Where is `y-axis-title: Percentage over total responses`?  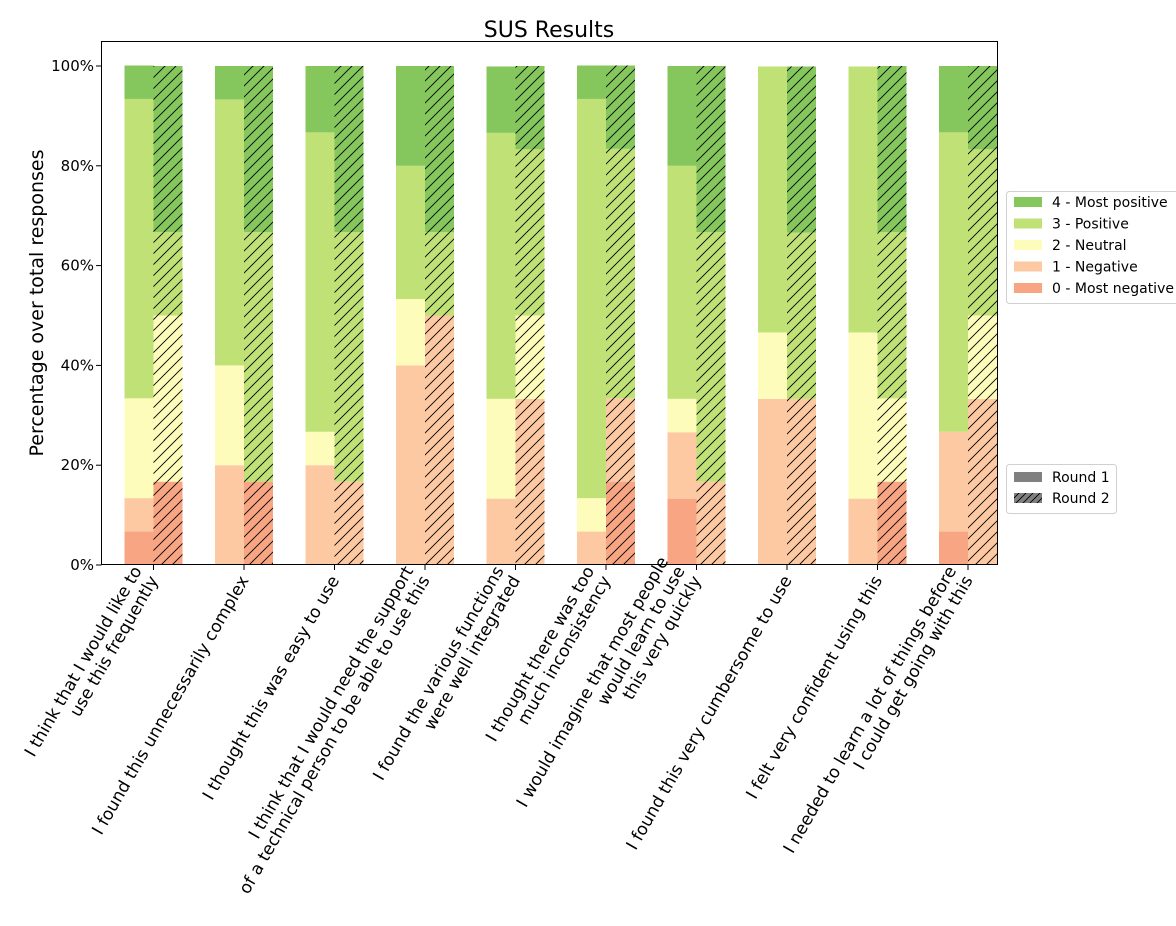
y-axis-title: Percentage over total responses is located at coordinates (37, 302).